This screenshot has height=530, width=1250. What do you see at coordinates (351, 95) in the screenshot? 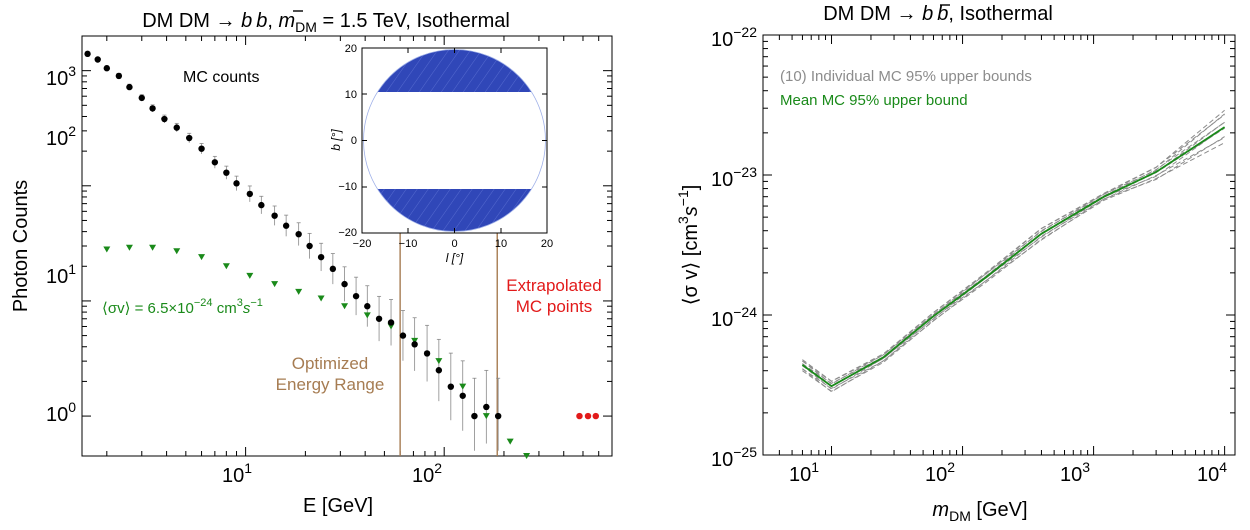
I see `inset-ytick-label: 10` at bounding box center [351, 95].